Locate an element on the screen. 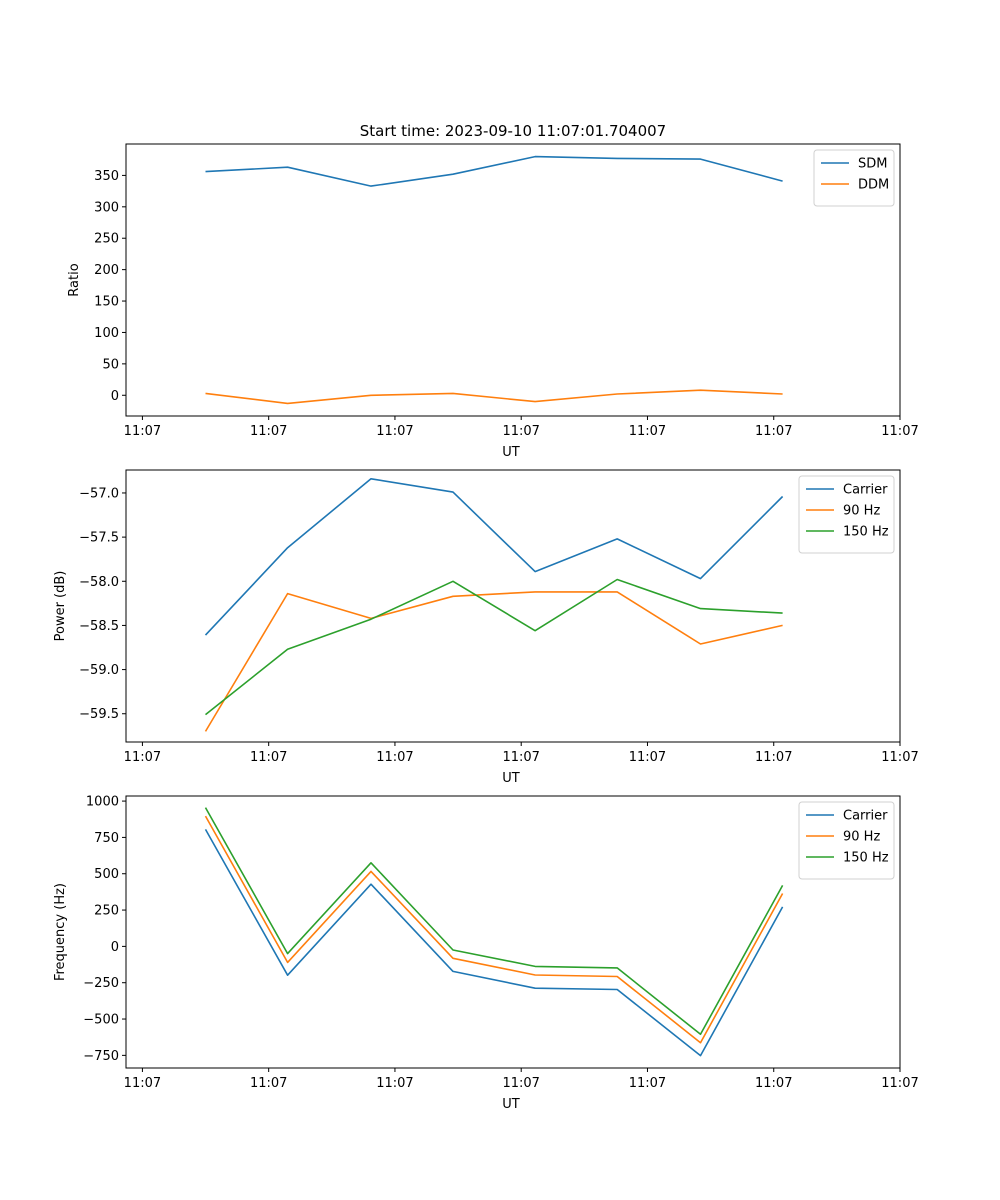 This screenshot has height=1200, width=1000. y-tick-label: 300 is located at coordinates (106, 207).